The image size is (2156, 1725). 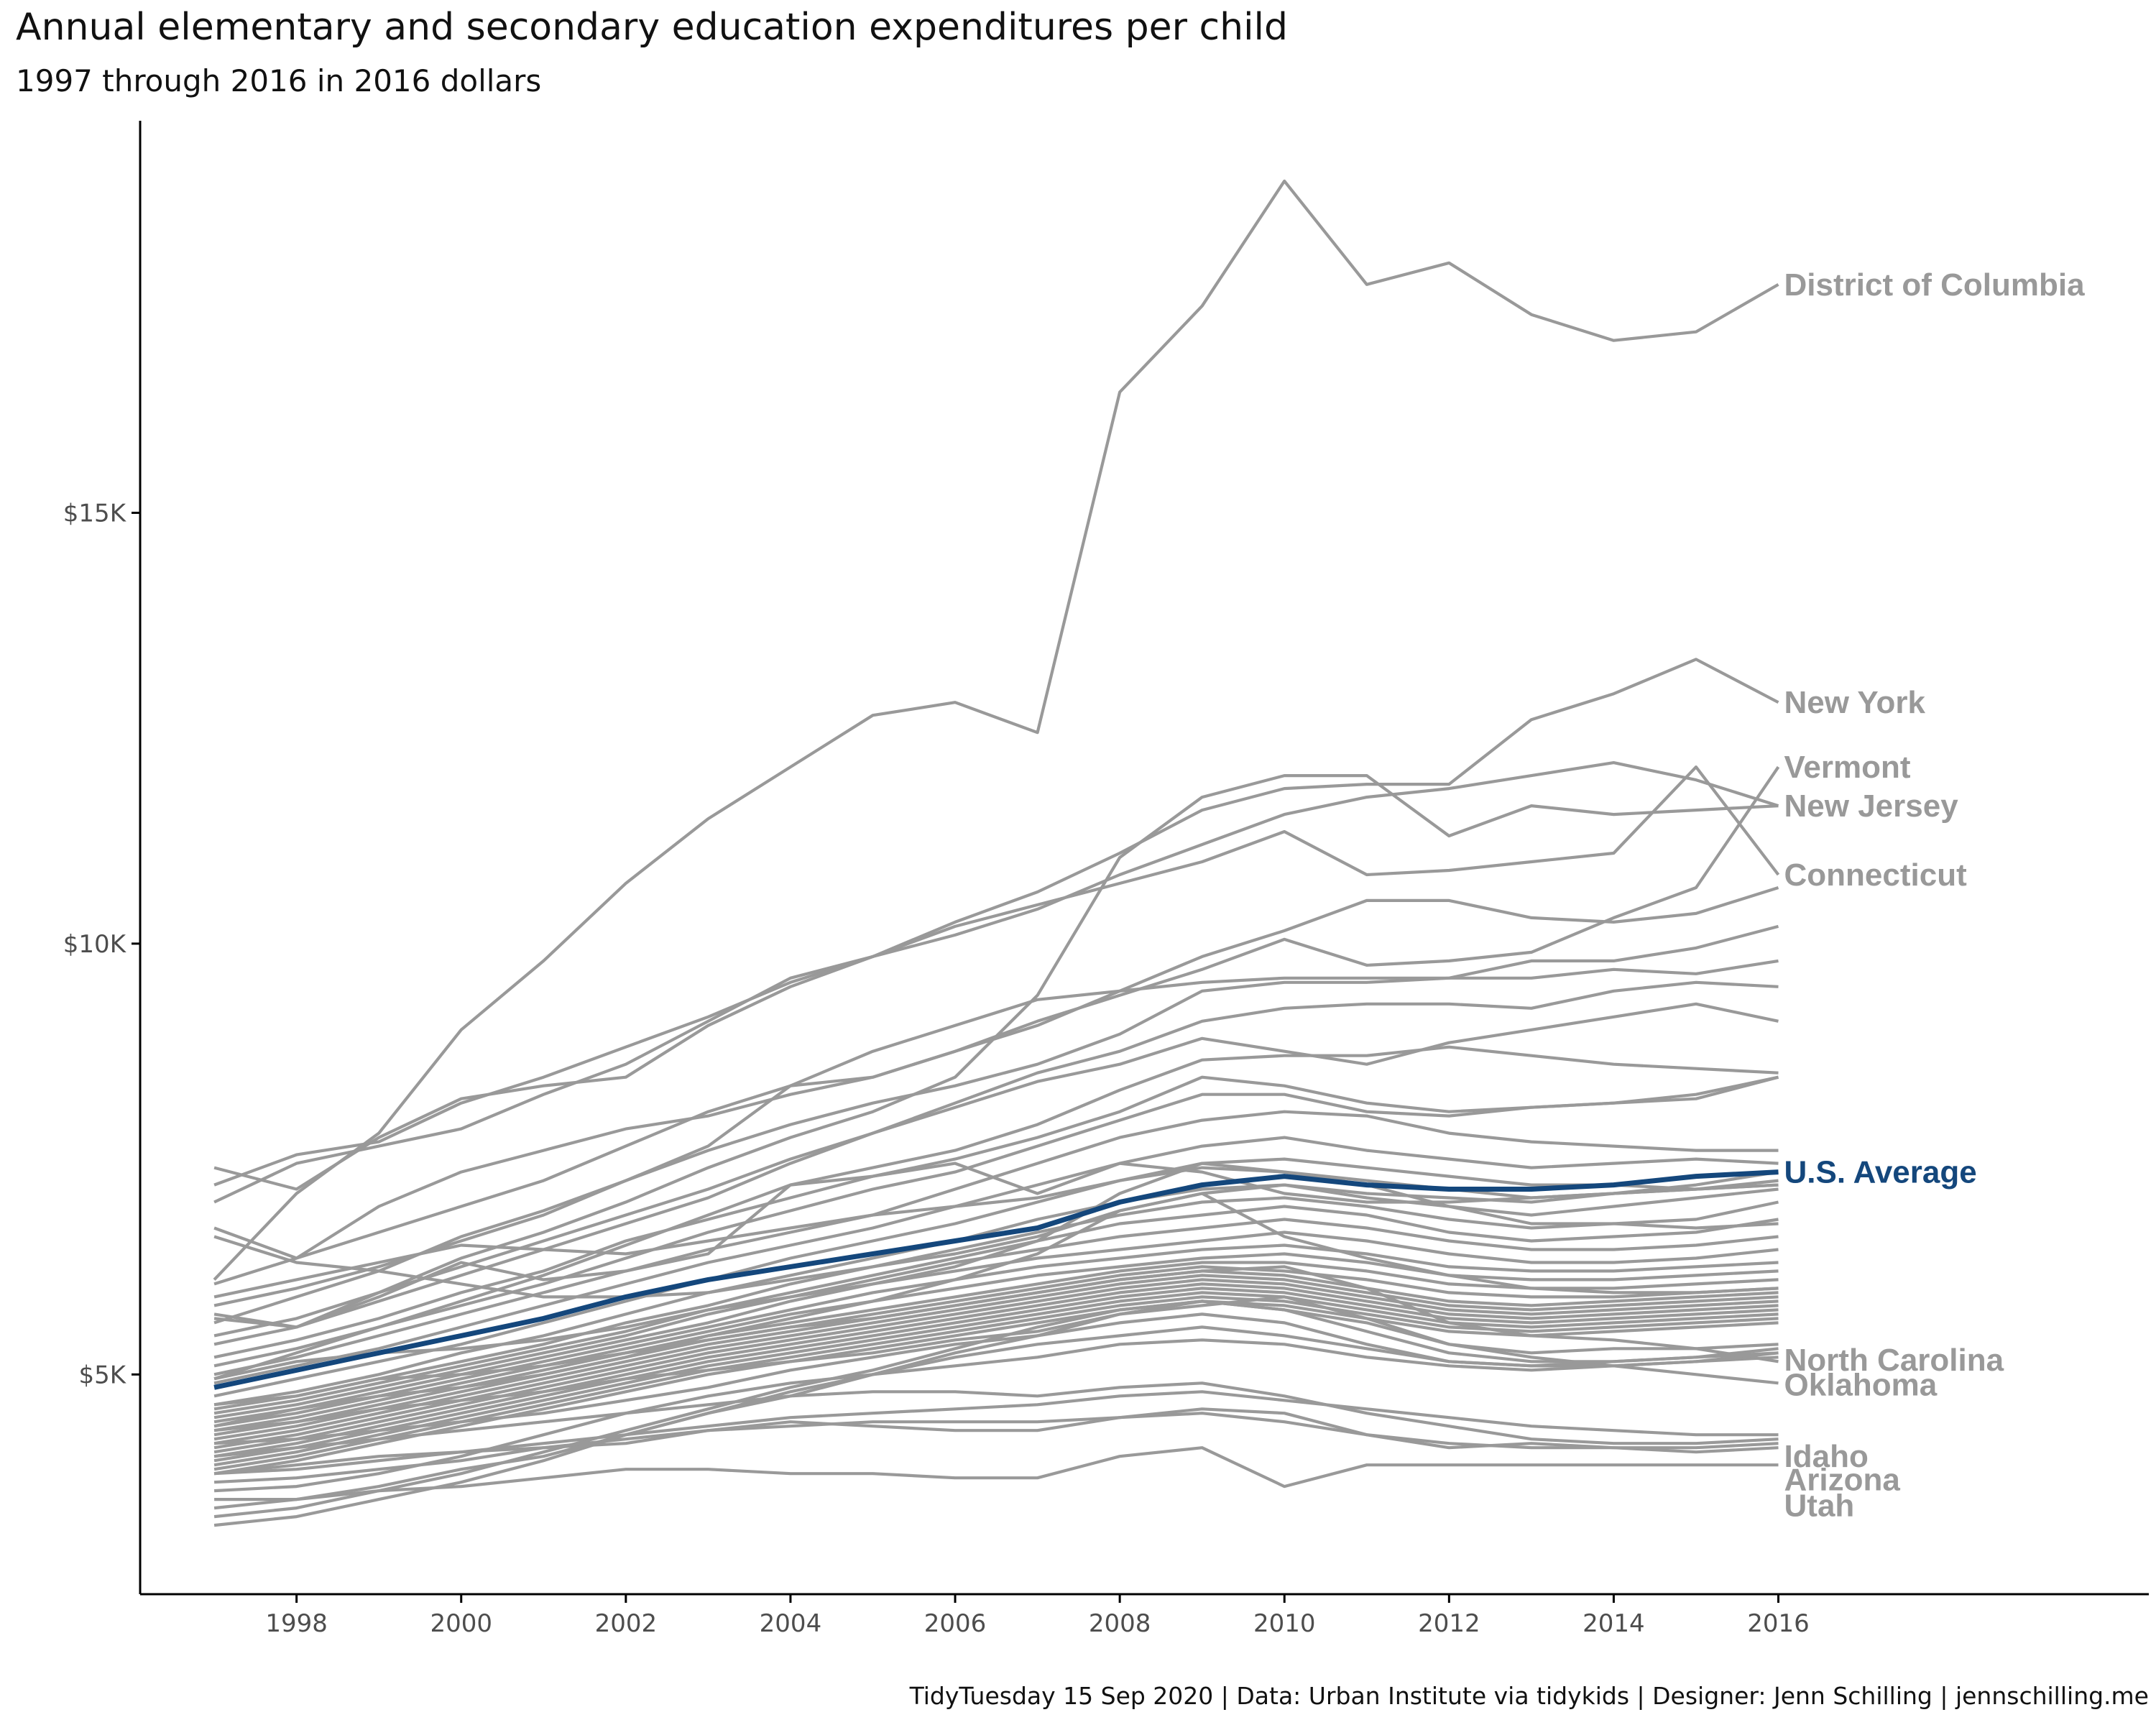 I want to click on utah-label: Utah, so click(x=1819, y=1506).